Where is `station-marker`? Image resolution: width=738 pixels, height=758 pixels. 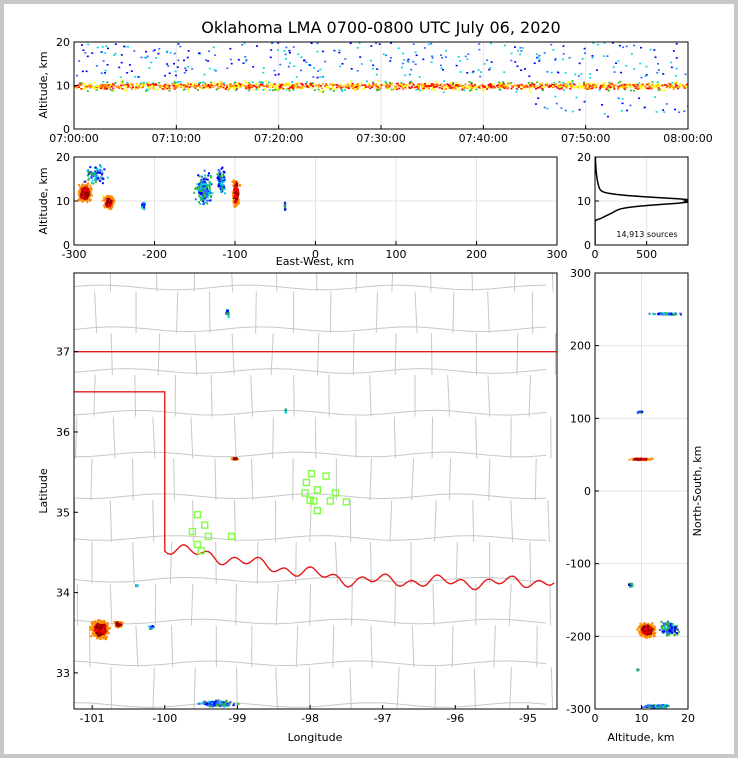 station-marker is located at coordinates (317, 510).